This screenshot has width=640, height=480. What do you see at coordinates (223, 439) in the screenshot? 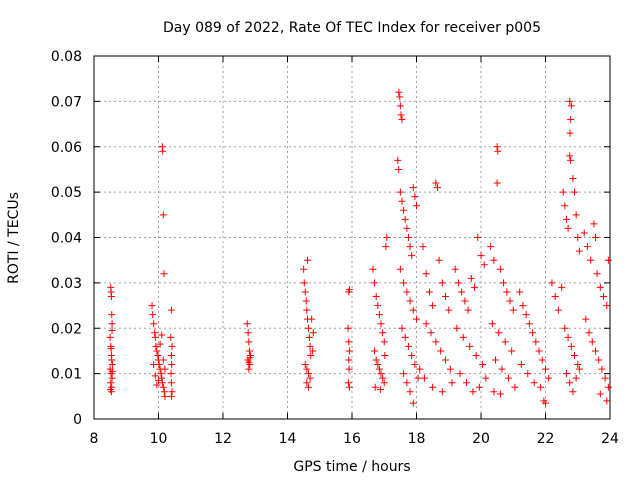
I see `x-tick-label: 12` at bounding box center [223, 439].